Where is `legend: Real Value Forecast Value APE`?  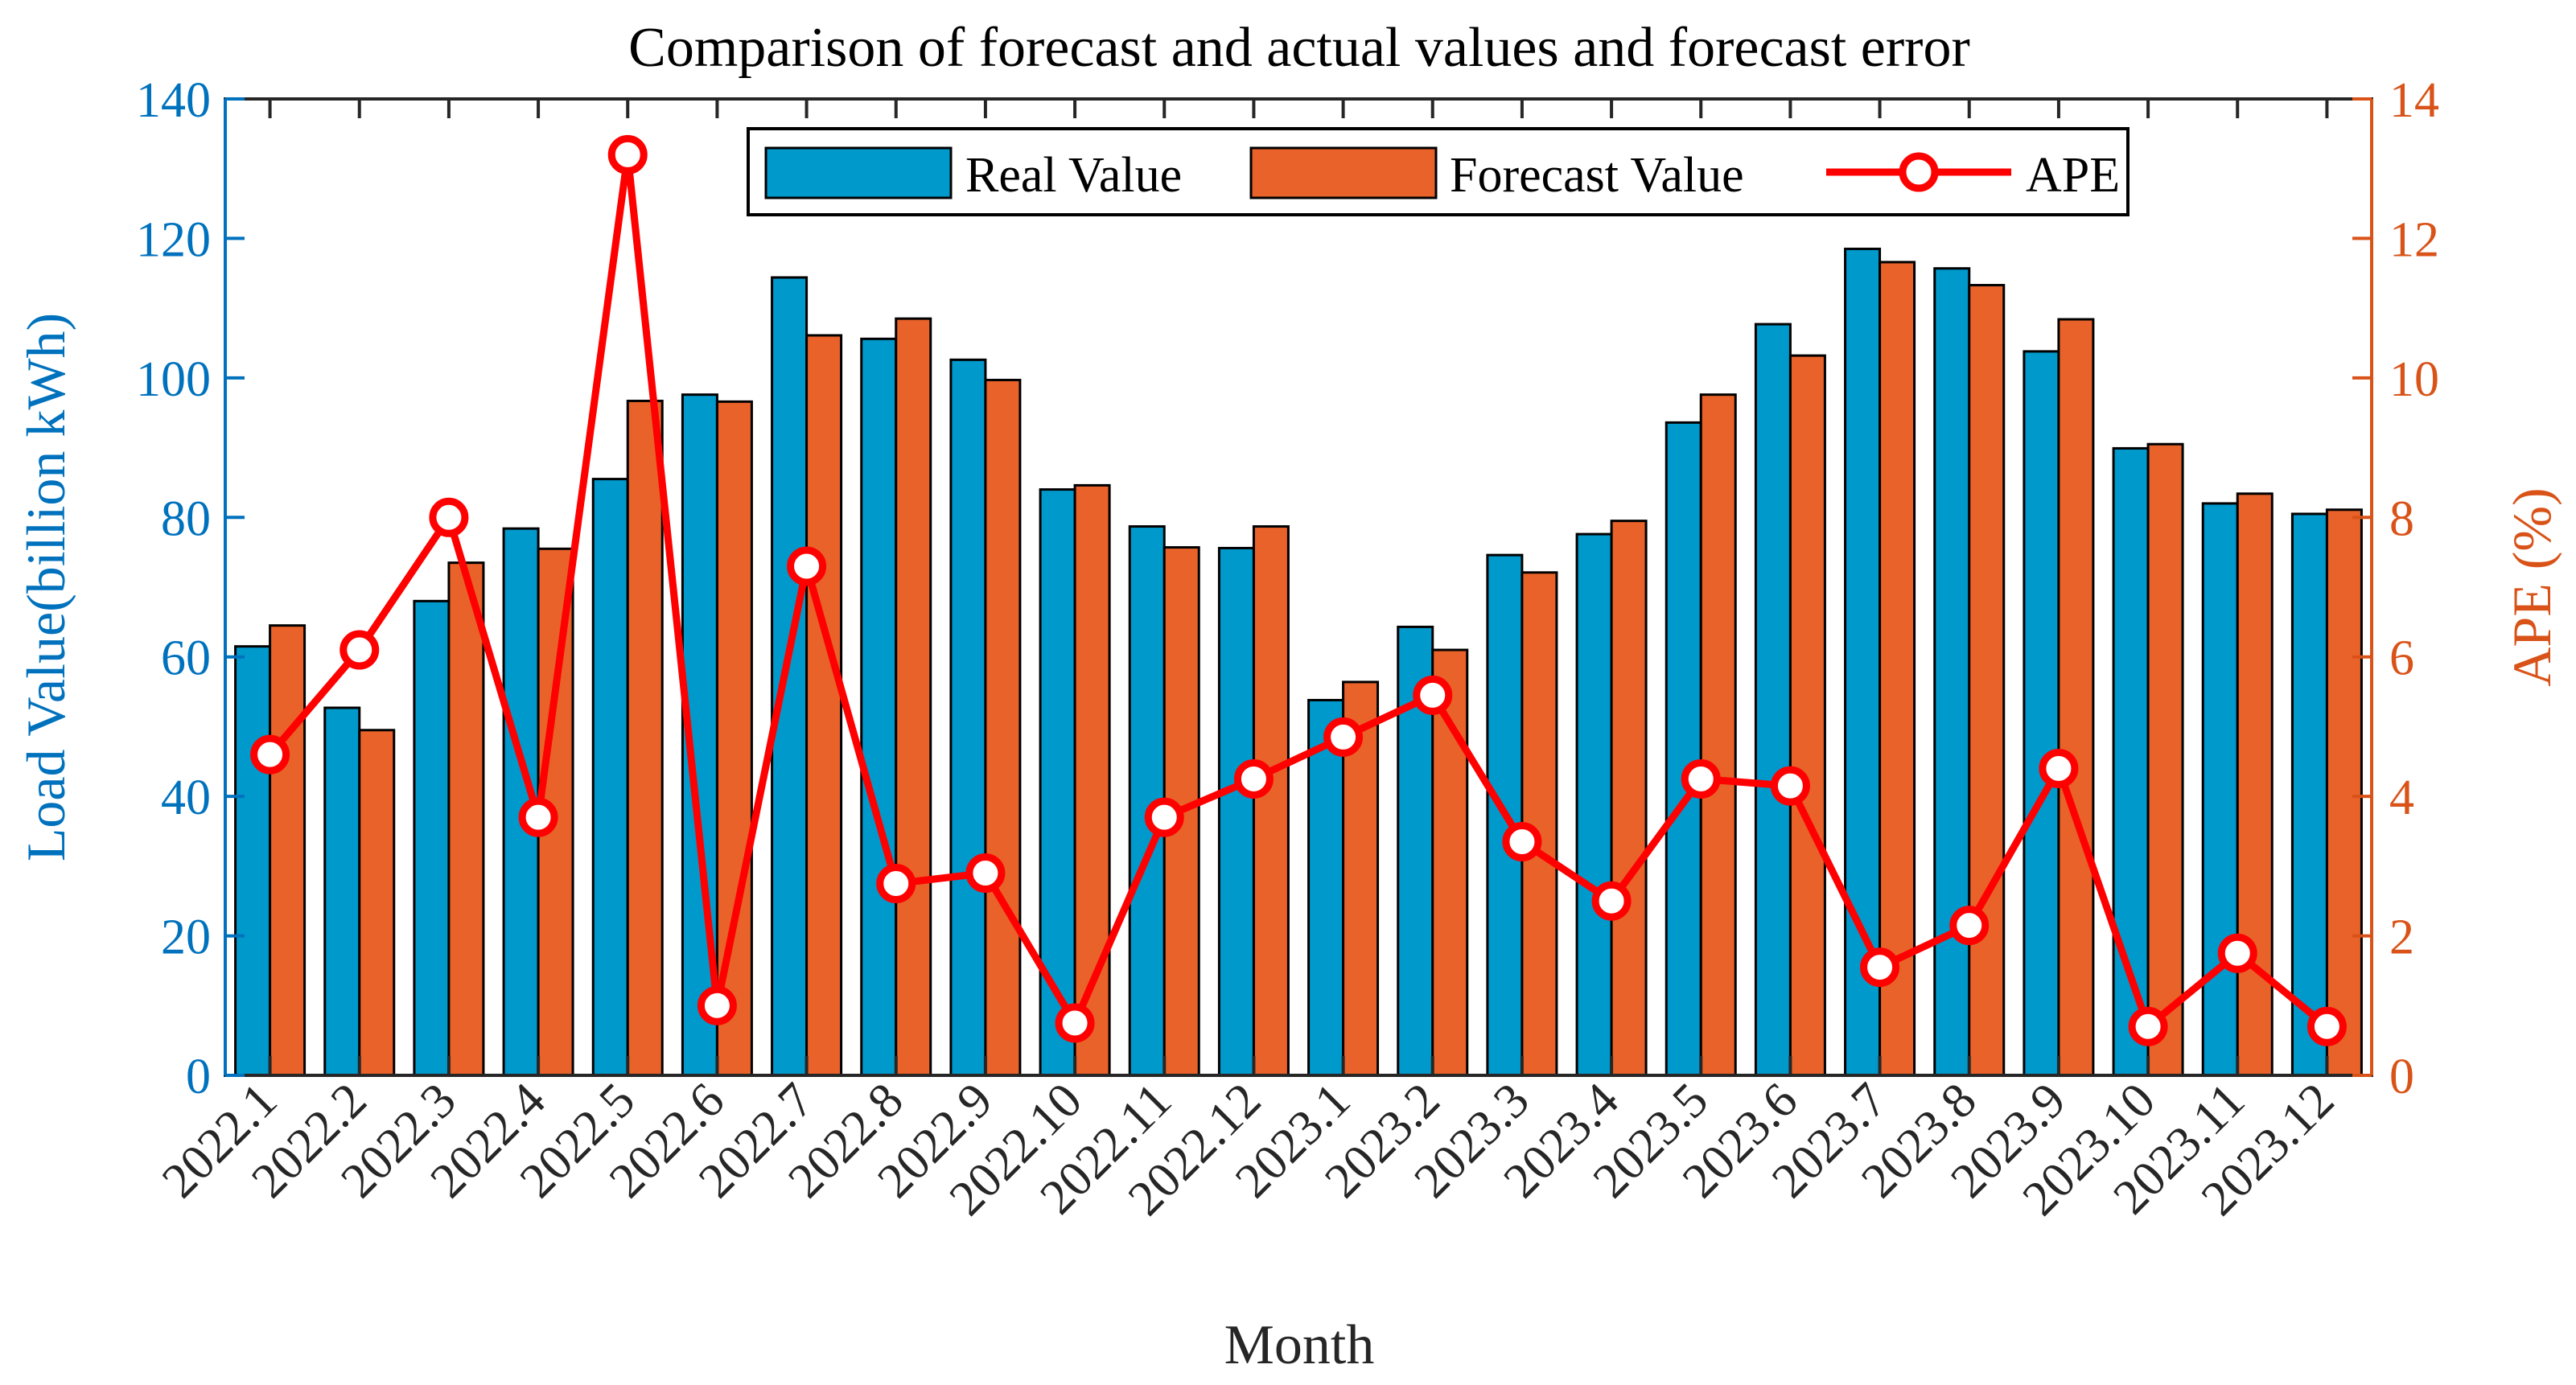 legend: Real Value Forecast Value APE is located at coordinates (1438, 171).